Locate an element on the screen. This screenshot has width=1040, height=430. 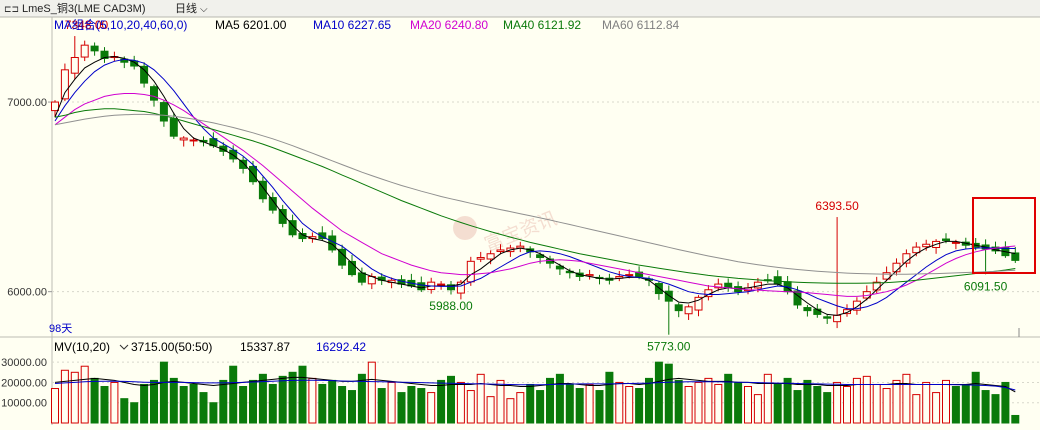
chevron-down-icon is located at coordinates (124, 347).